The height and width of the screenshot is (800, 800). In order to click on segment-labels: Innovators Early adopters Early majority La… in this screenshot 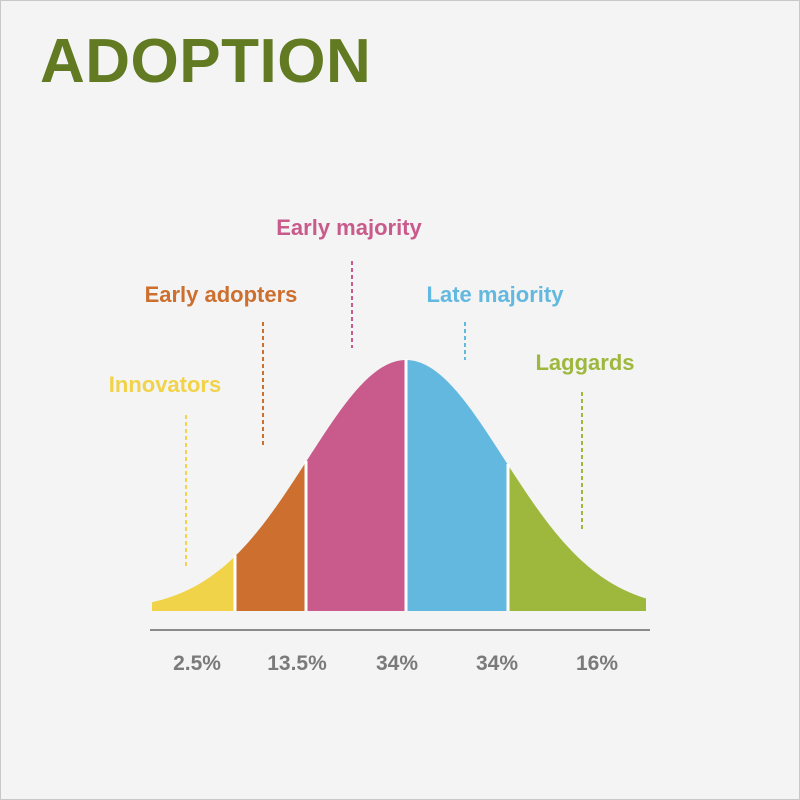, I will do `click(372, 306)`.